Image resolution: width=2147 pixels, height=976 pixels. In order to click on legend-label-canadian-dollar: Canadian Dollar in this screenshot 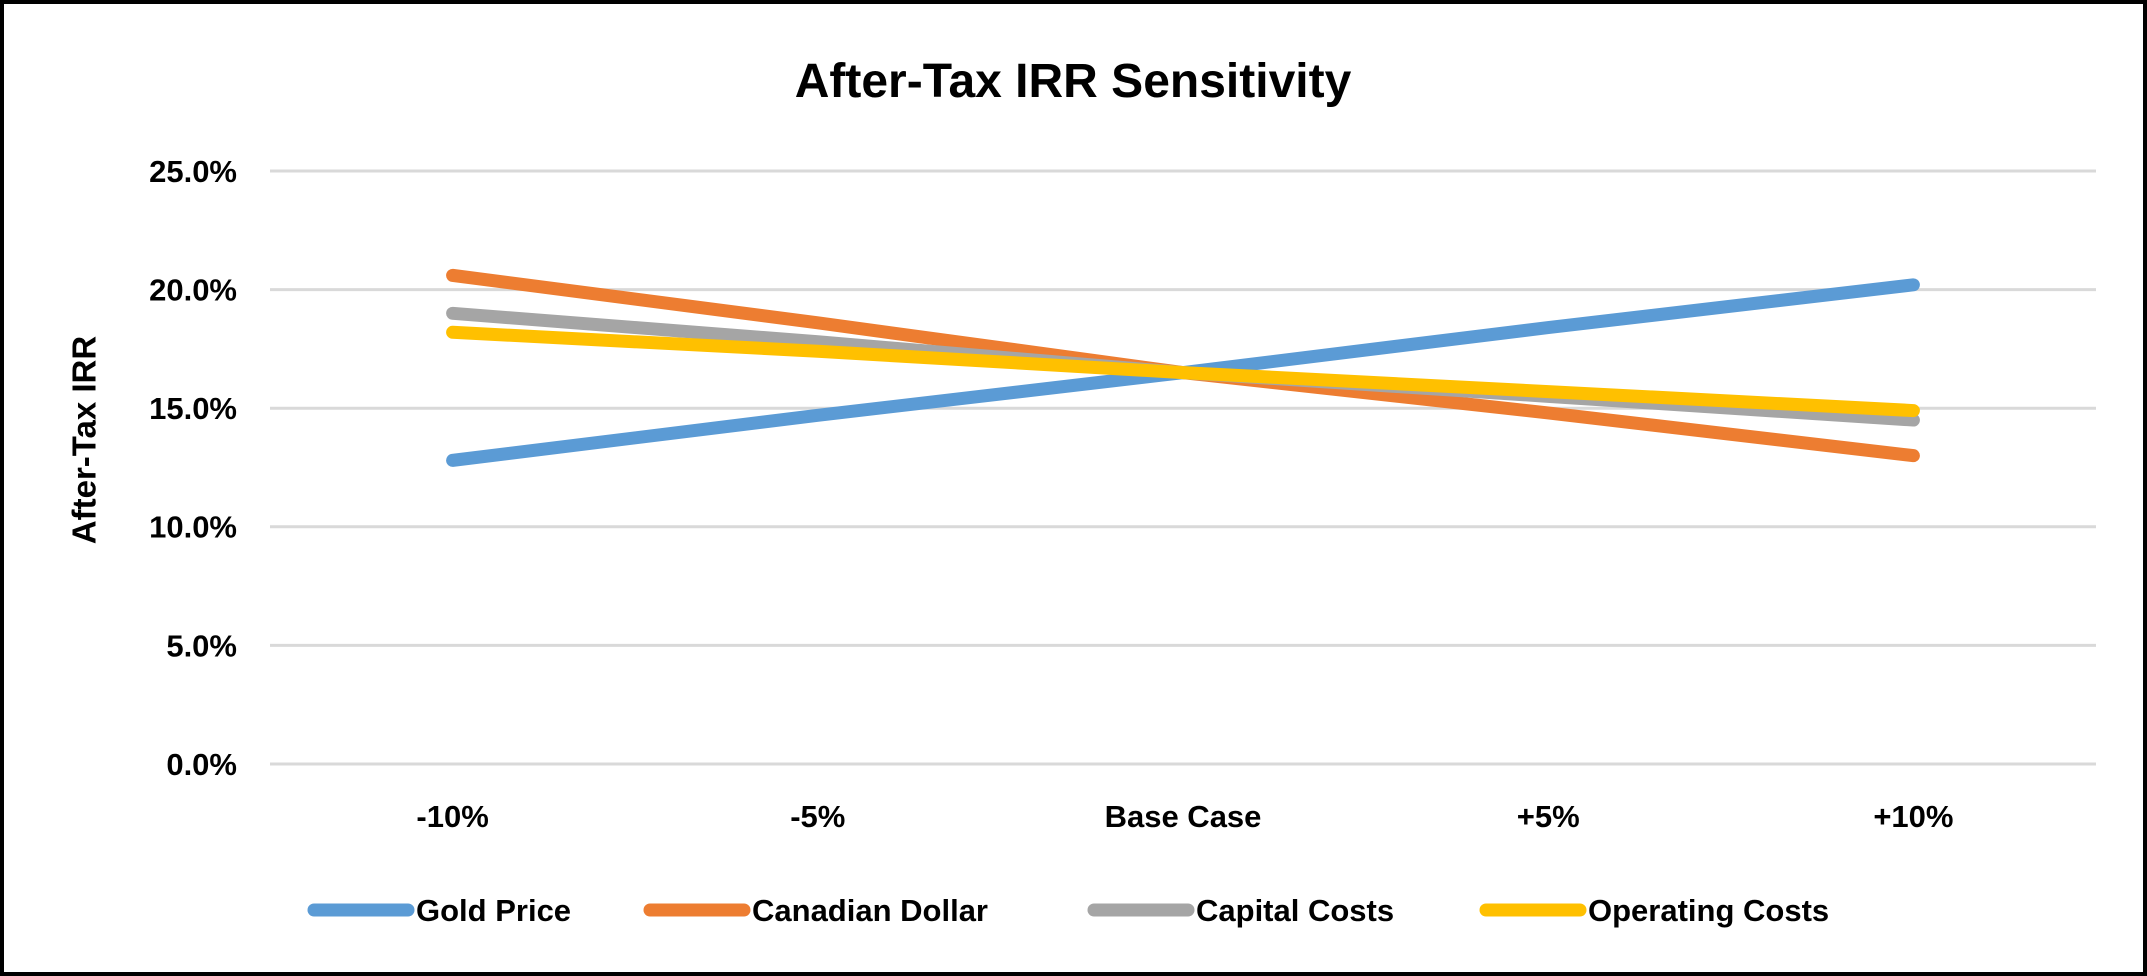, I will do `click(870, 910)`.